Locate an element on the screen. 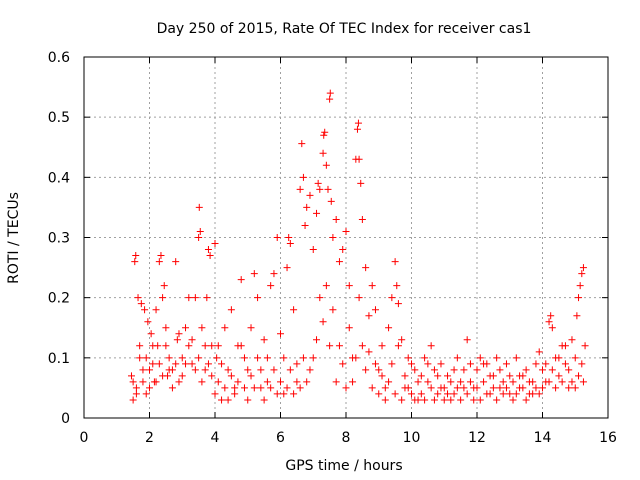 This screenshot has width=640, height=480. x-tick-label: 14 is located at coordinates (543, 438).